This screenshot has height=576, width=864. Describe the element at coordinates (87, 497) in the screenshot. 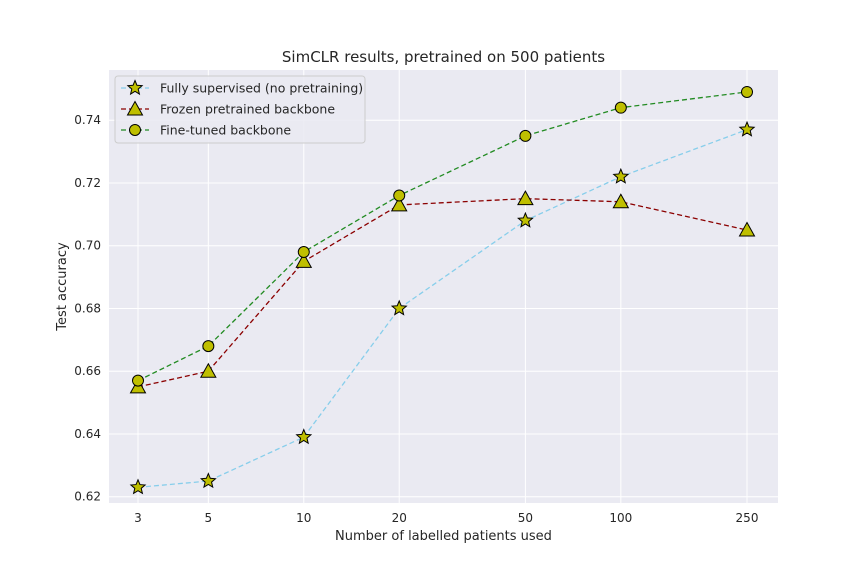

I see `y-tick-label: 0.62` at that location.